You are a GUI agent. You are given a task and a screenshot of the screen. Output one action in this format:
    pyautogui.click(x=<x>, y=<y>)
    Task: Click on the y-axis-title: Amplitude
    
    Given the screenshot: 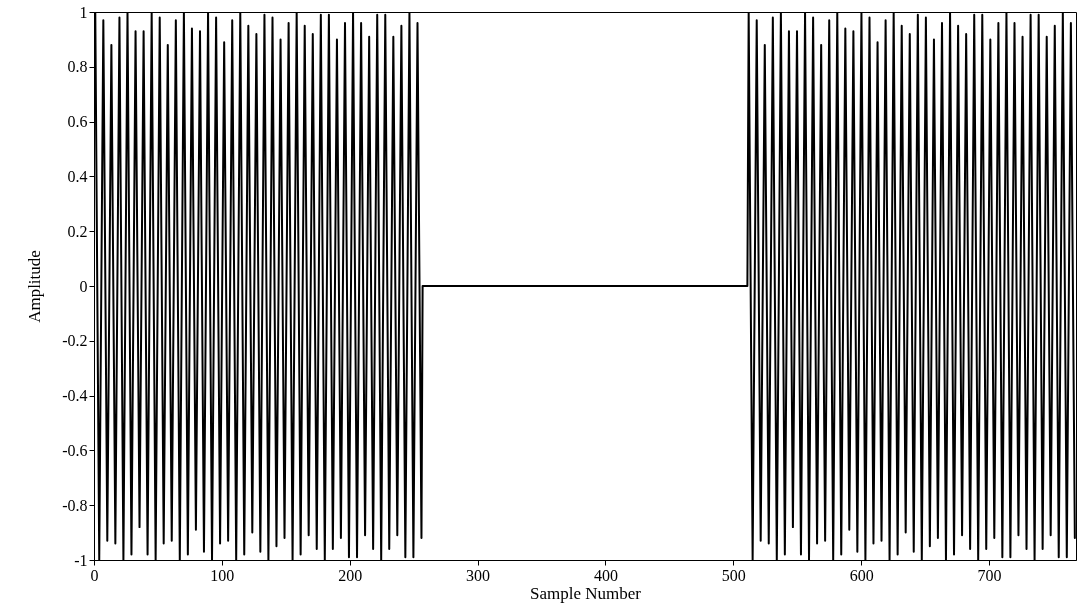 What is the action you would take?
    pyautogui.click(x=35, y=286)
    